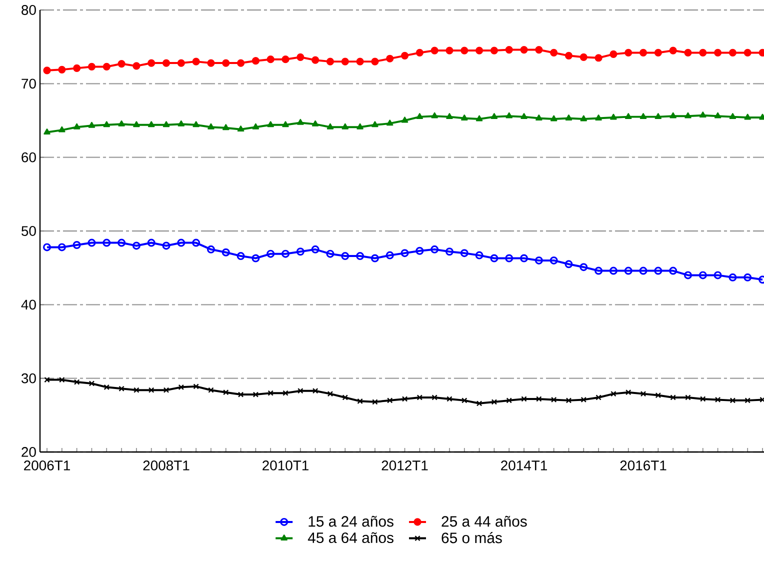 This screenshot has height=569, width=764. I want to click on x-tick-label: 2010T1, so click(285, 465).